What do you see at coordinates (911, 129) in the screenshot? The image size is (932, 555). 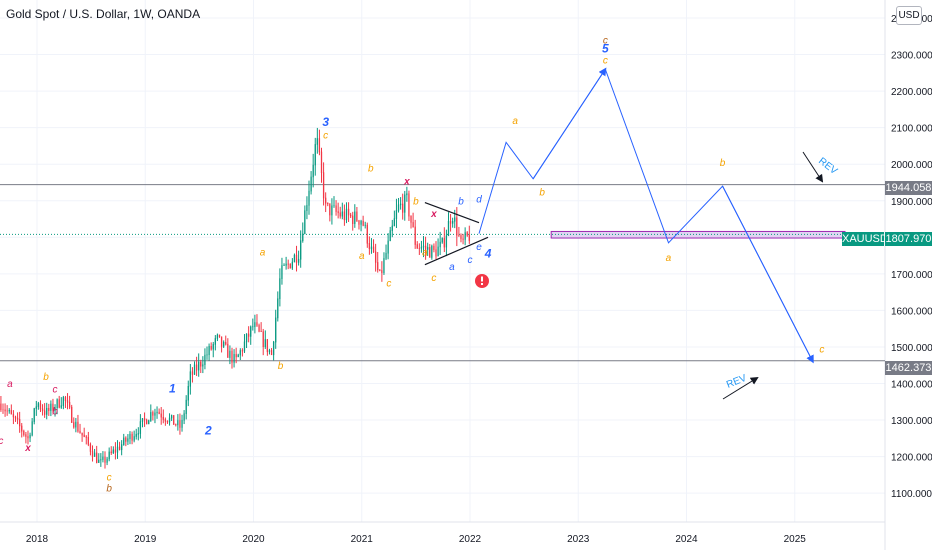 I see `y-tick-label: 2100.000` at bounding box center [911, 129].